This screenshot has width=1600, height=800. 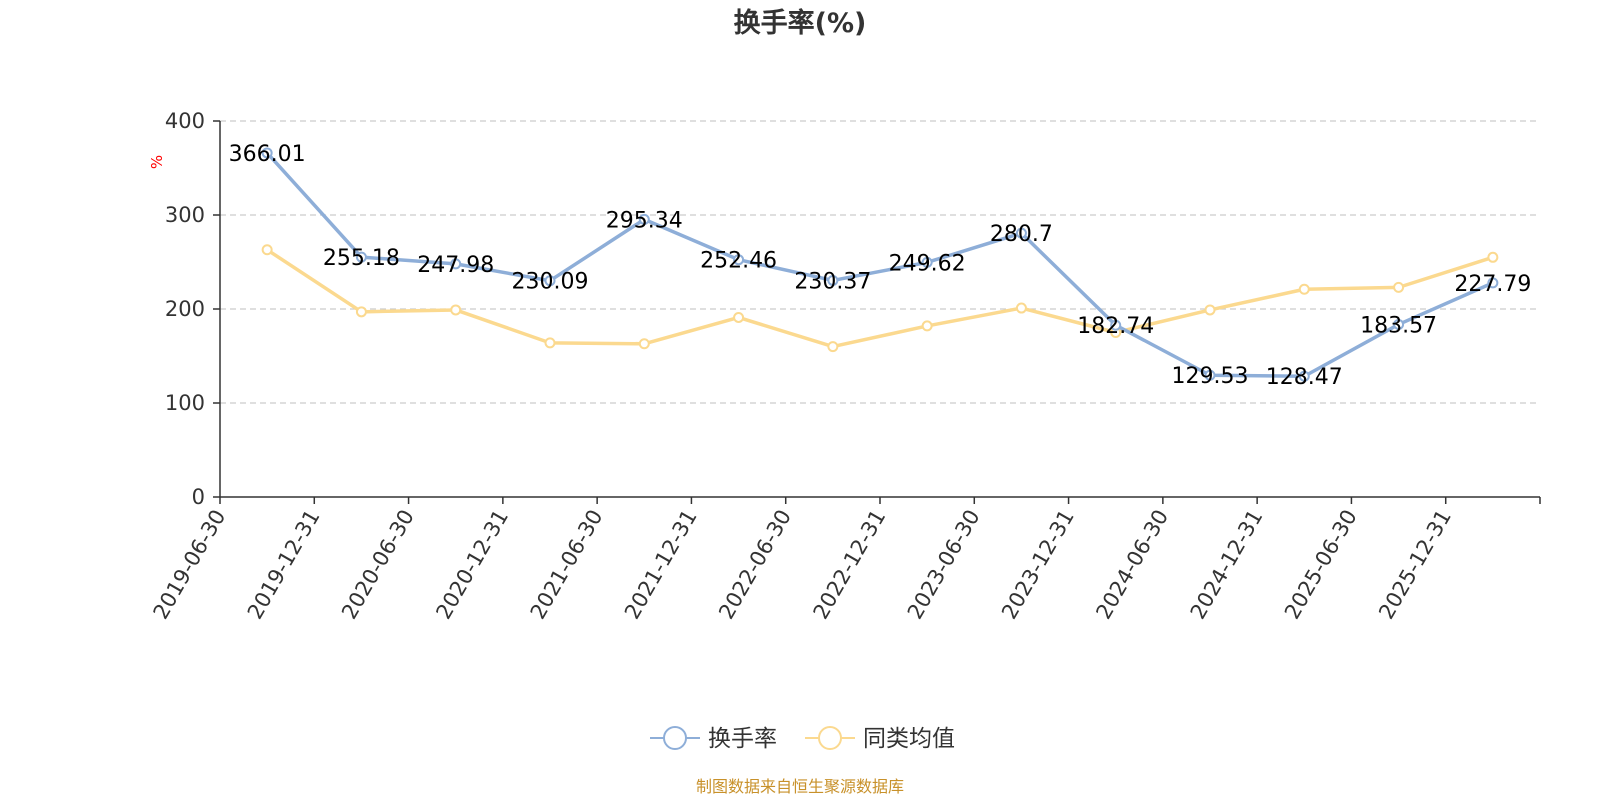 I want to click on x-tick-label: 2024-06-30, so click(x=1132, y=565).